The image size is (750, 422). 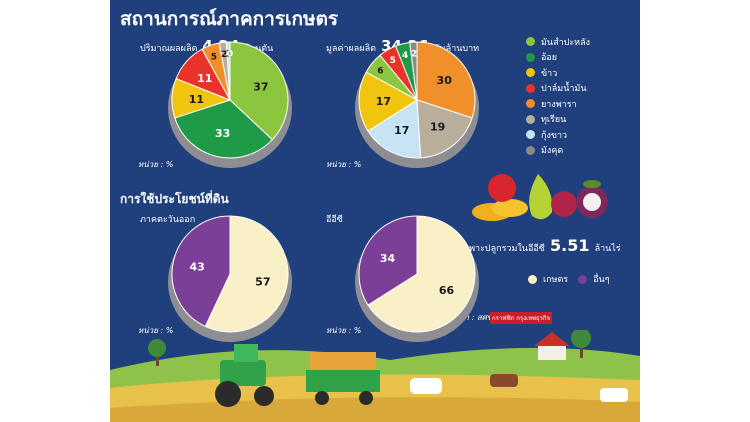 What do you see at coordinates (502, 188) in the screenshot?
I see `apple-icon` at bounding box center [502, 188].